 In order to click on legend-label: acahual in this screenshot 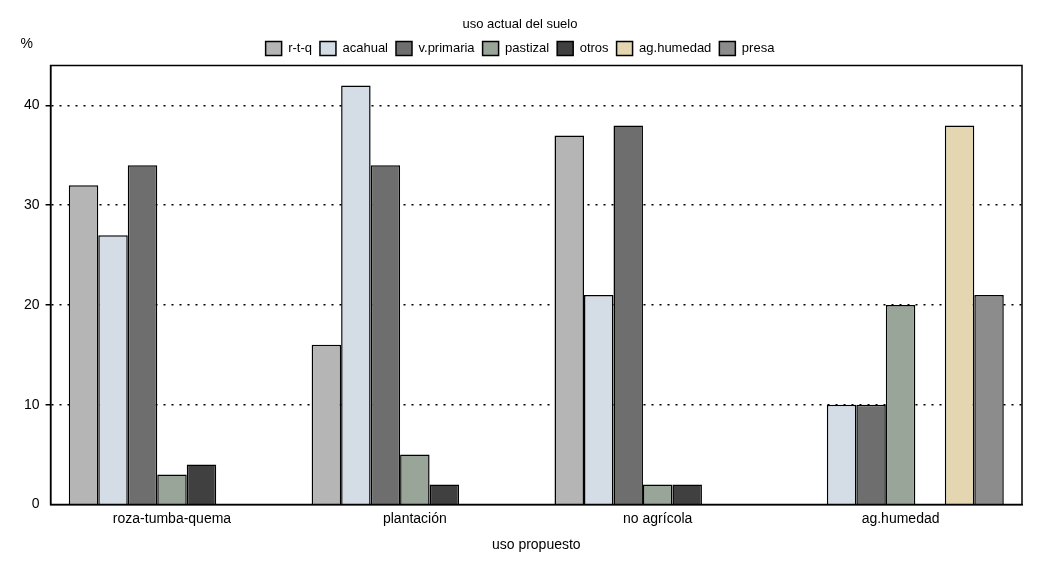, I will do `click(365, 48)`.